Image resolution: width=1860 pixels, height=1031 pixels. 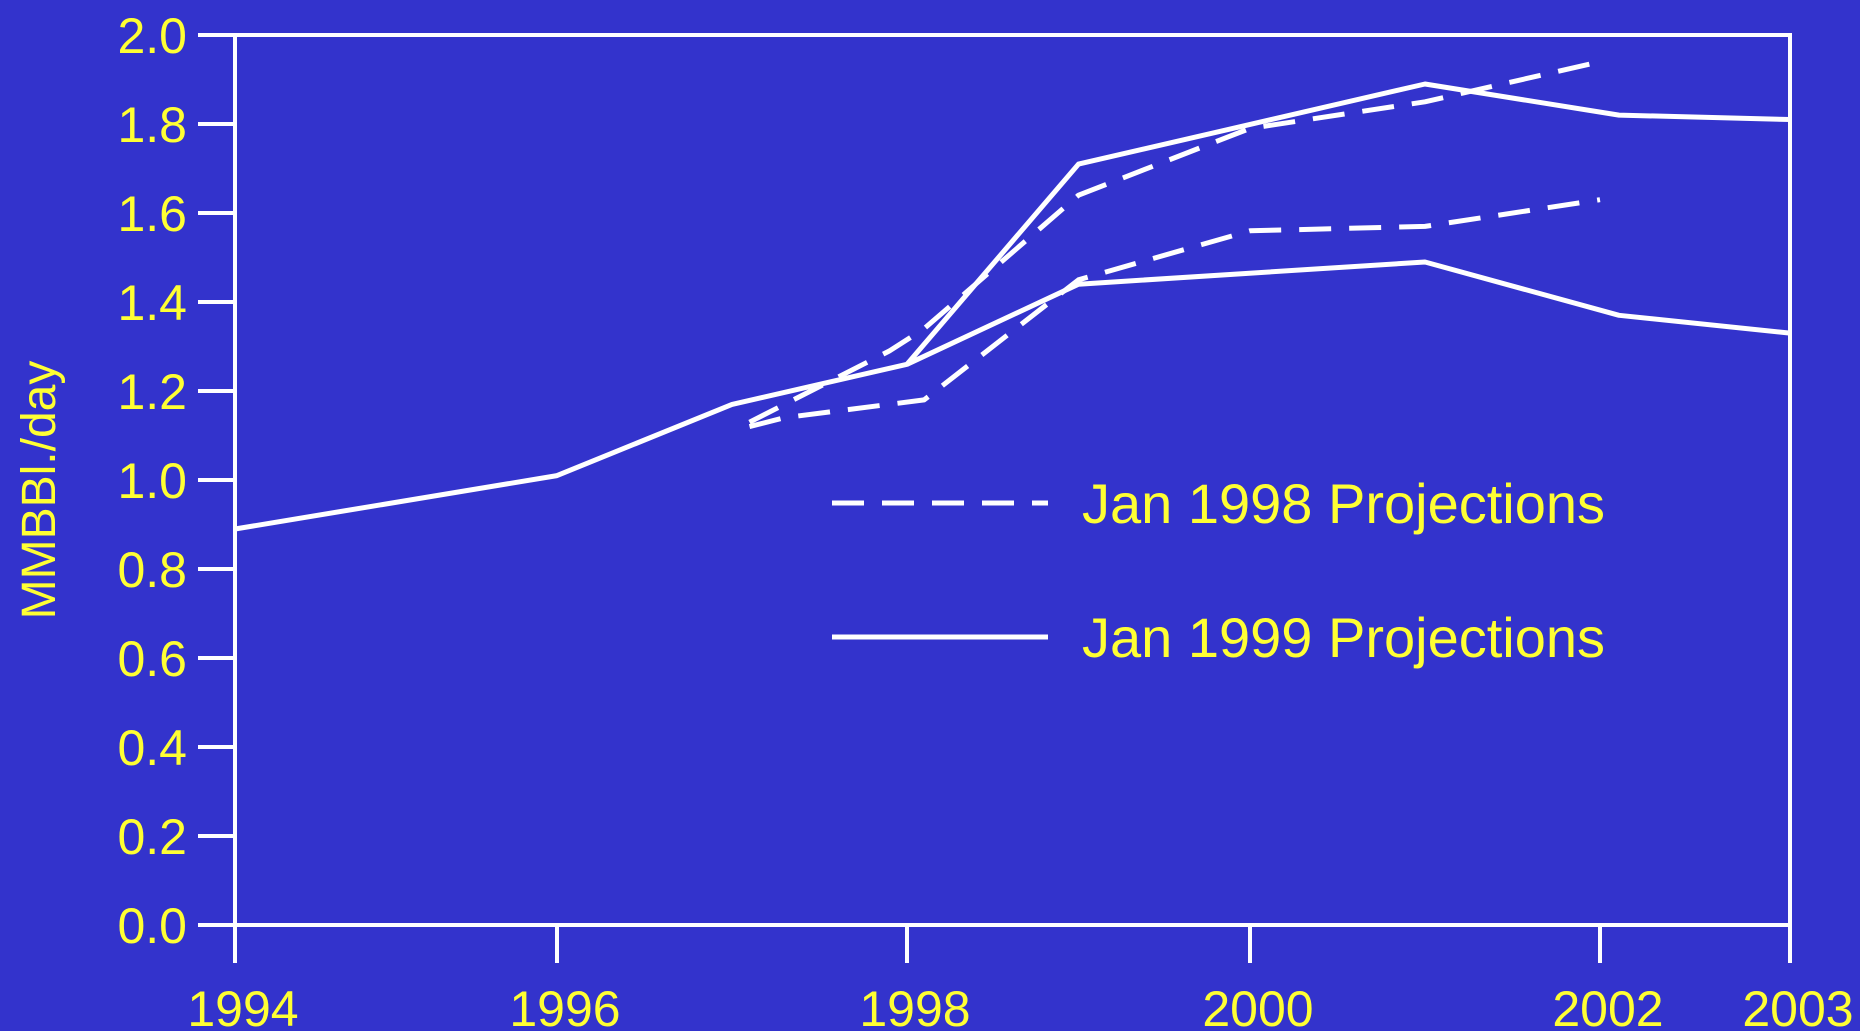 I want to click on y-axis-title: MMBBl./day, so click(x=39, y=490).